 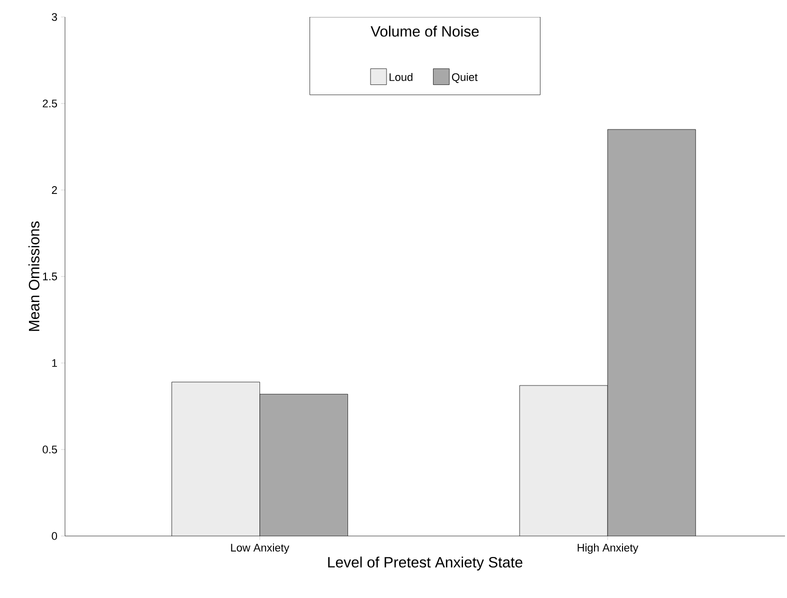 I want to click on x-tick-label: High Anxiety, so click(x=608, y=549).